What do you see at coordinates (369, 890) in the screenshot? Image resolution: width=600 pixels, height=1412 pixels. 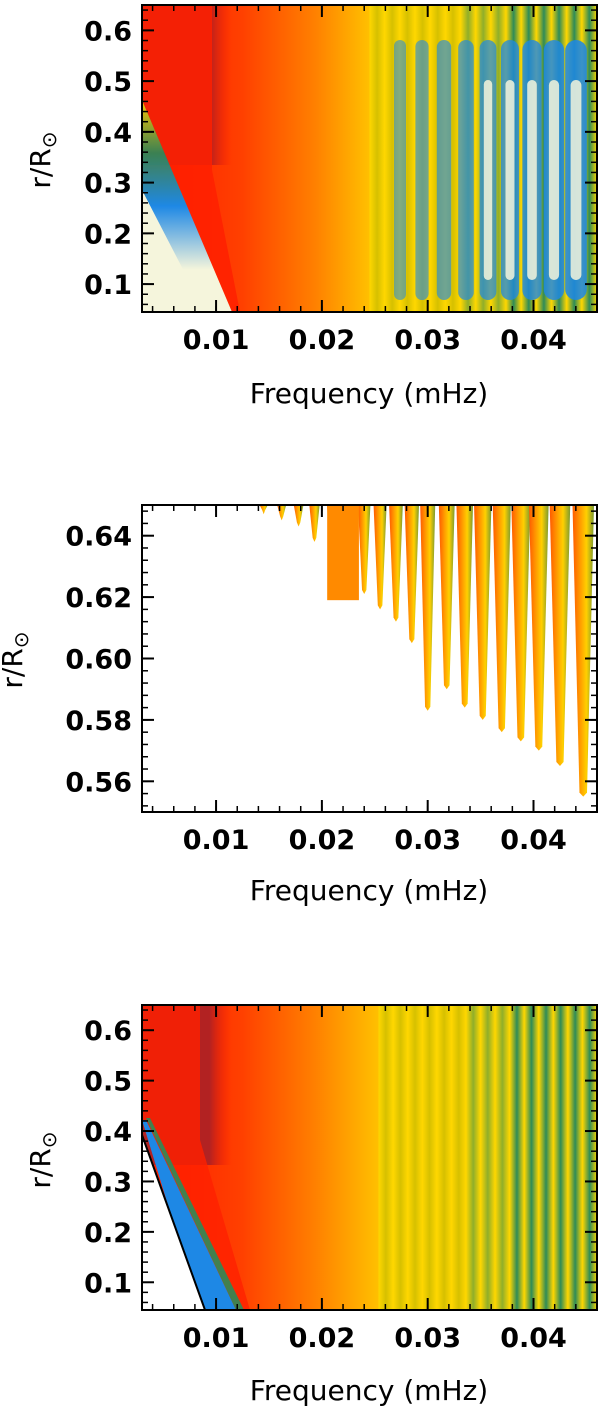 I see `panel-2-x-axis-title: Frequency (mHz)` at bounding box center [369, 890].